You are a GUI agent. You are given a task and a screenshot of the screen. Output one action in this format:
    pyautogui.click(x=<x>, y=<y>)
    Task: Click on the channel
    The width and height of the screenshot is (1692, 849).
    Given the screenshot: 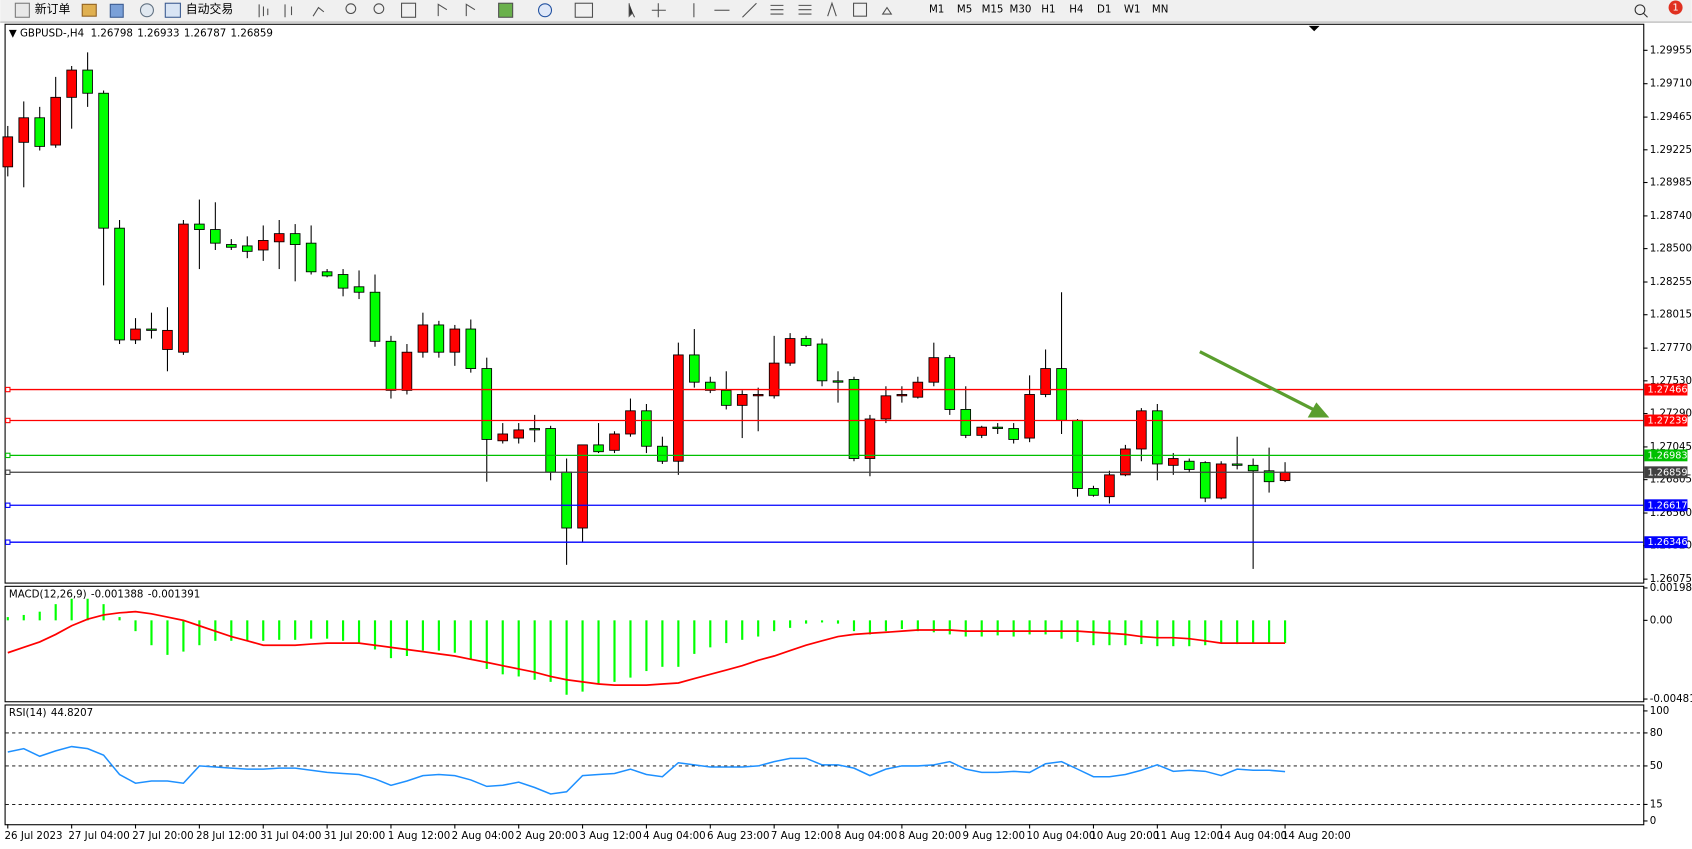 What is the action you would take?
    pyautogui.click(x=777, y=9)
    